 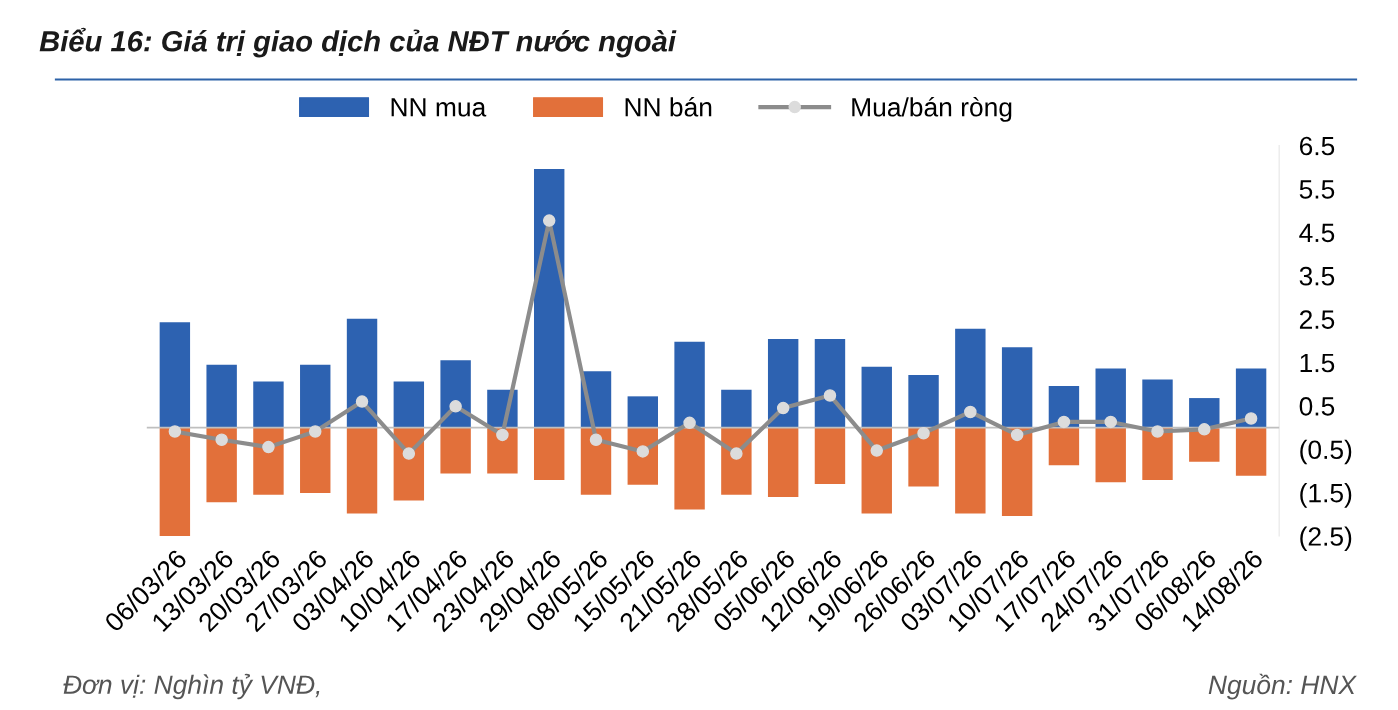 I want to click on legend-label: NN bán, so click(x=668, y=106).